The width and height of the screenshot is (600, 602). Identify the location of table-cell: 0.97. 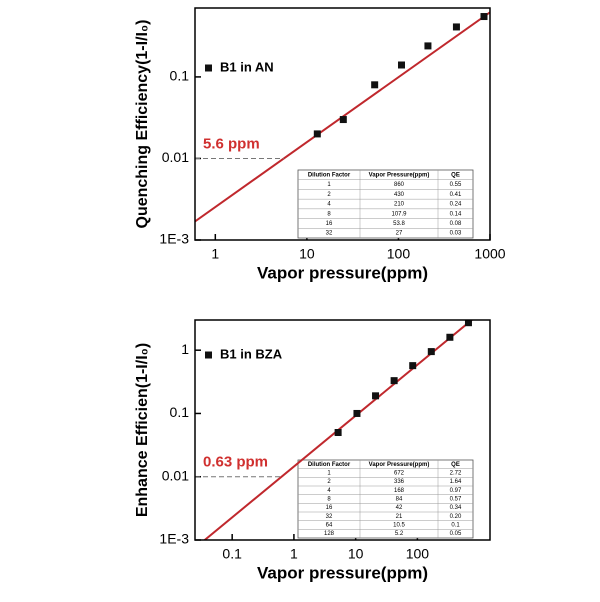
(456, 491).